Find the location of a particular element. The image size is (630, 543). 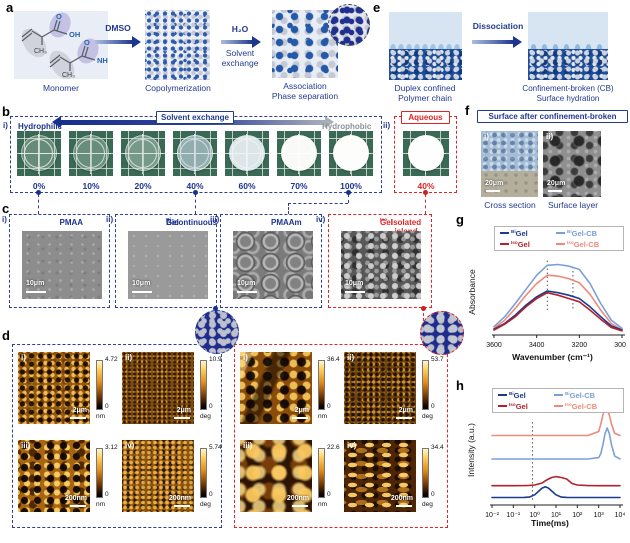

colorbar-max: 53.7 is located at coordinates (437, 359).